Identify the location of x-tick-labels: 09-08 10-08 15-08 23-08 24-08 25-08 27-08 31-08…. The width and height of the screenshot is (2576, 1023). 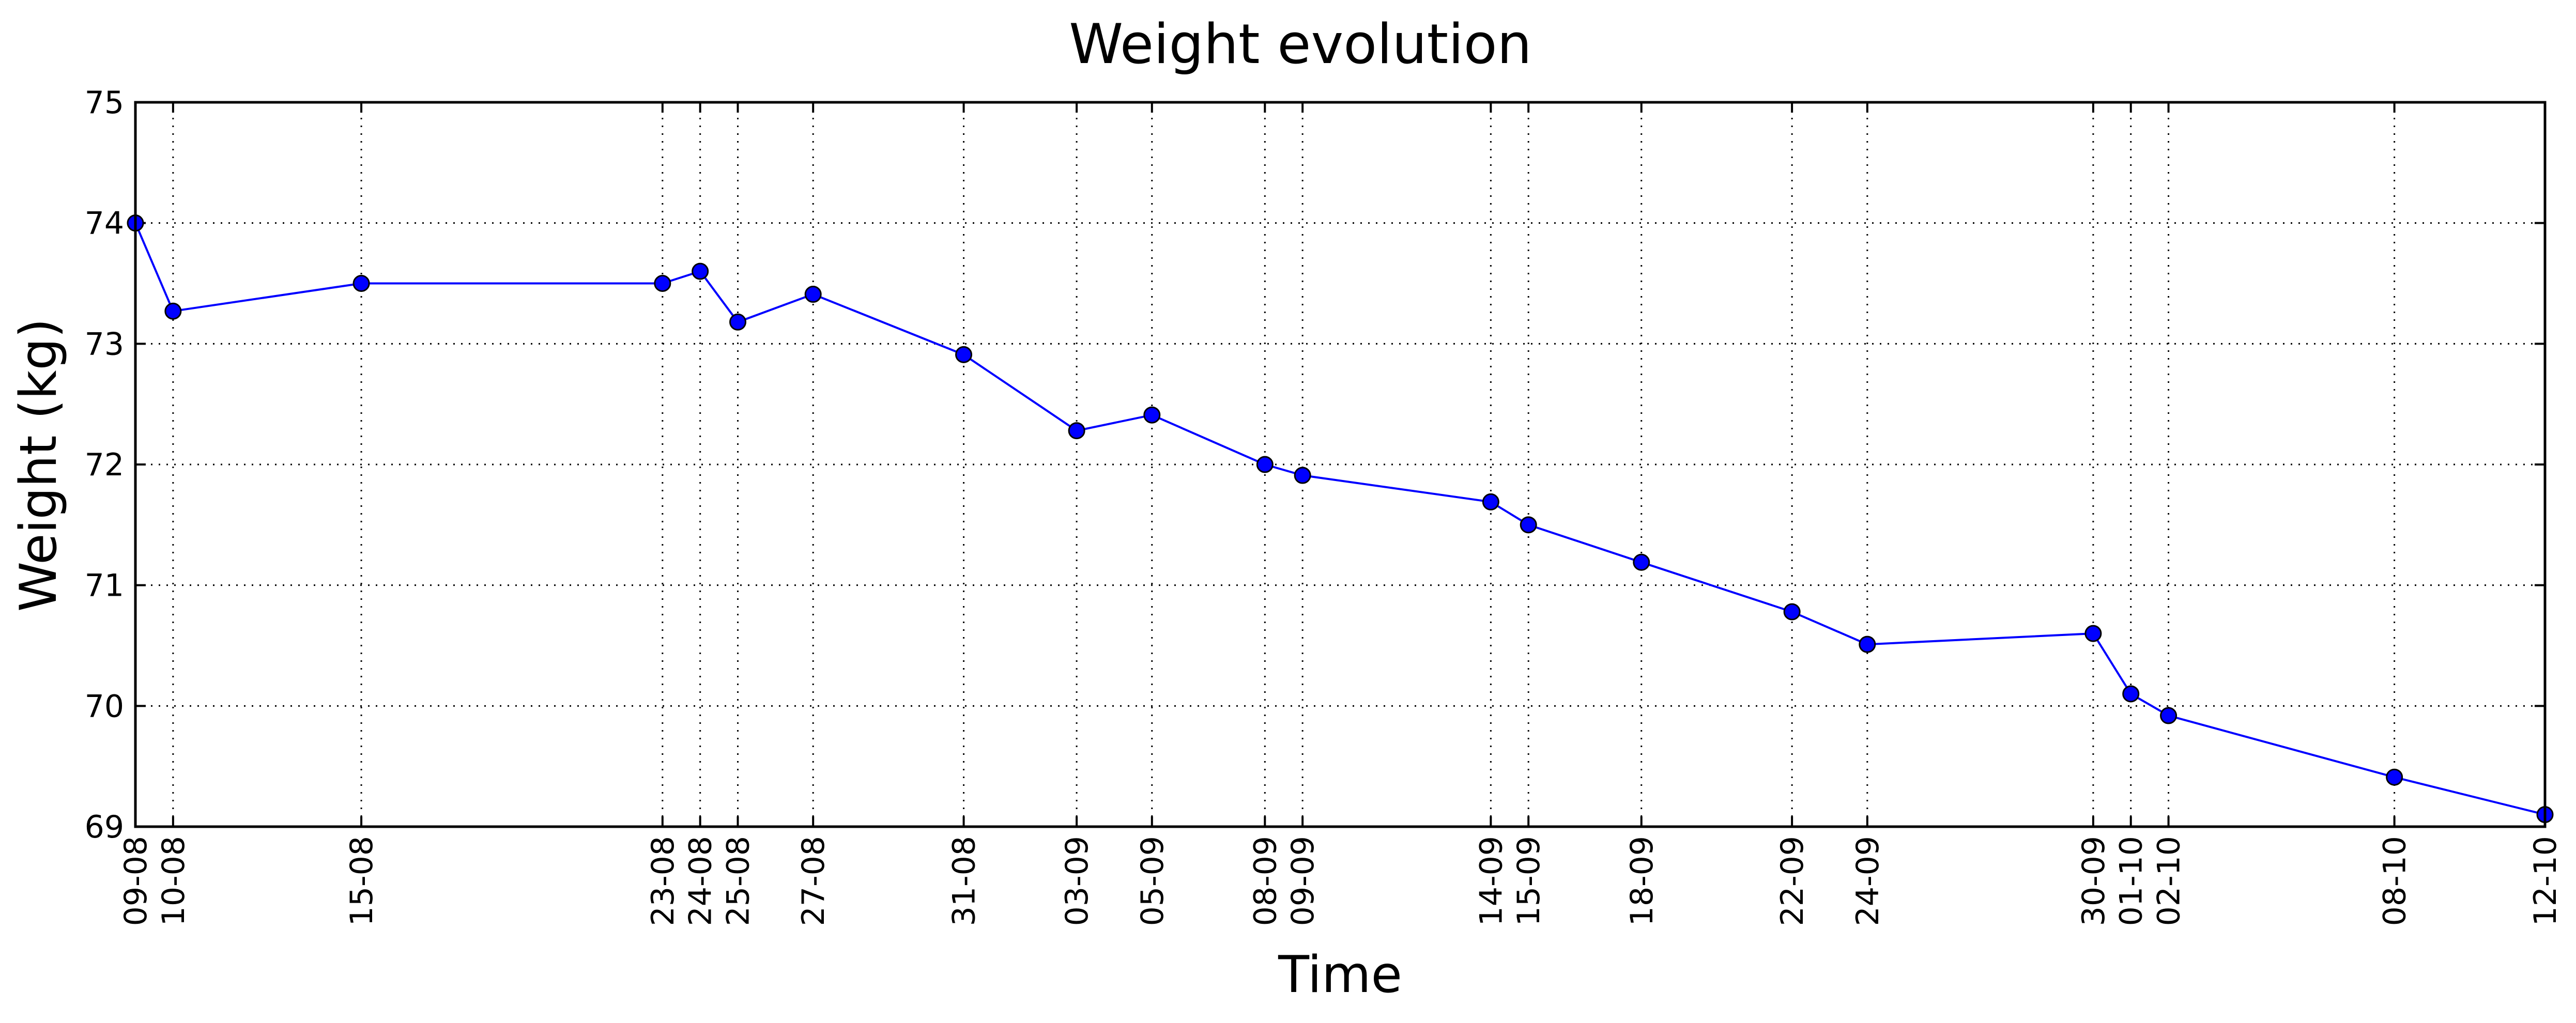
(1341, 881).